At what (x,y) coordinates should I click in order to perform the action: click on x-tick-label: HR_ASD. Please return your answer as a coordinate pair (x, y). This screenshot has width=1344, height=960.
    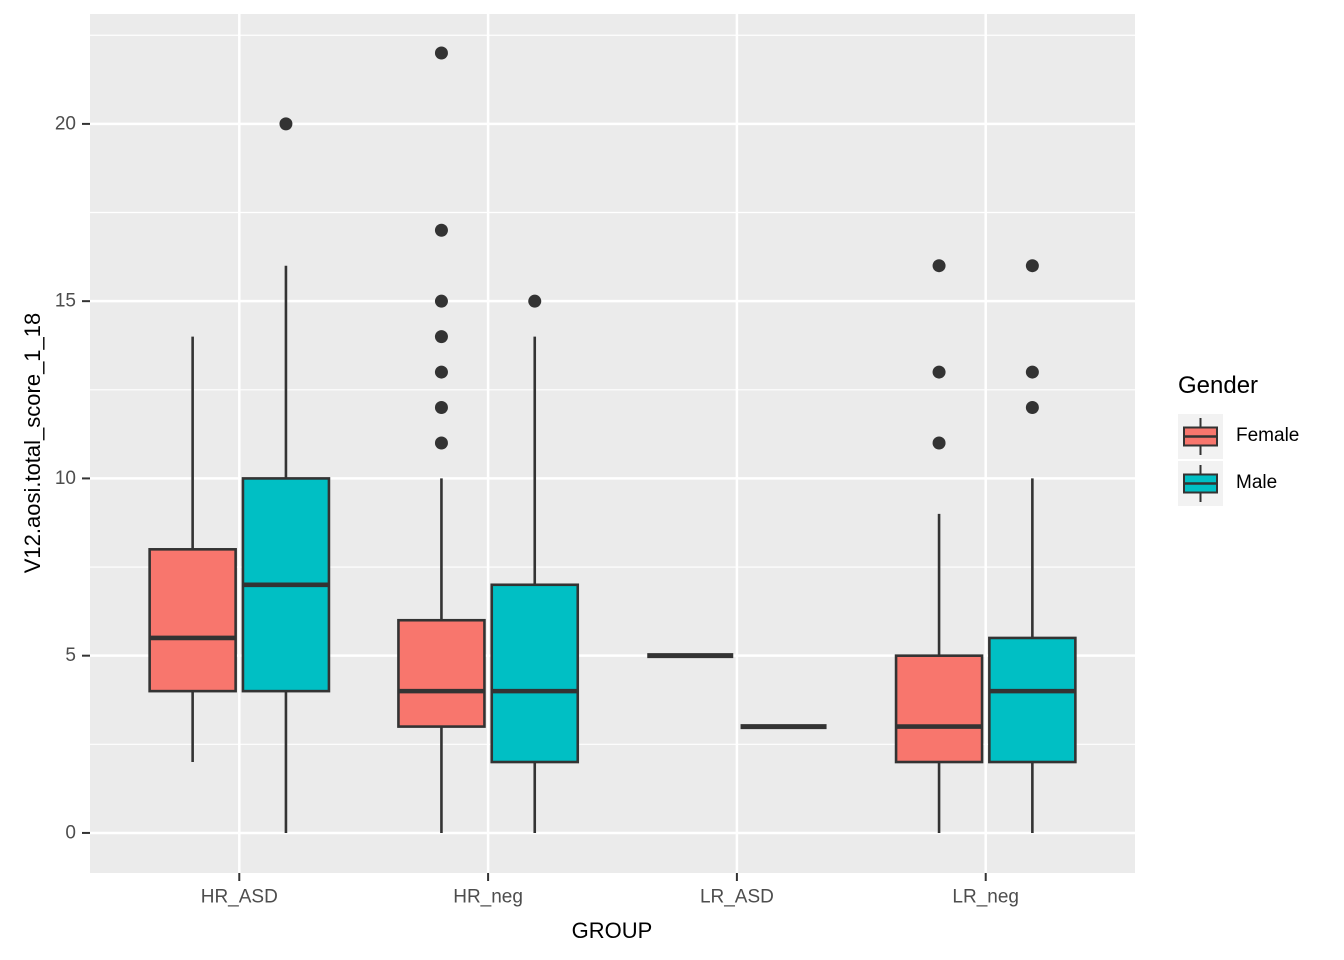
    Looking at the image, I should click on (239, 897).